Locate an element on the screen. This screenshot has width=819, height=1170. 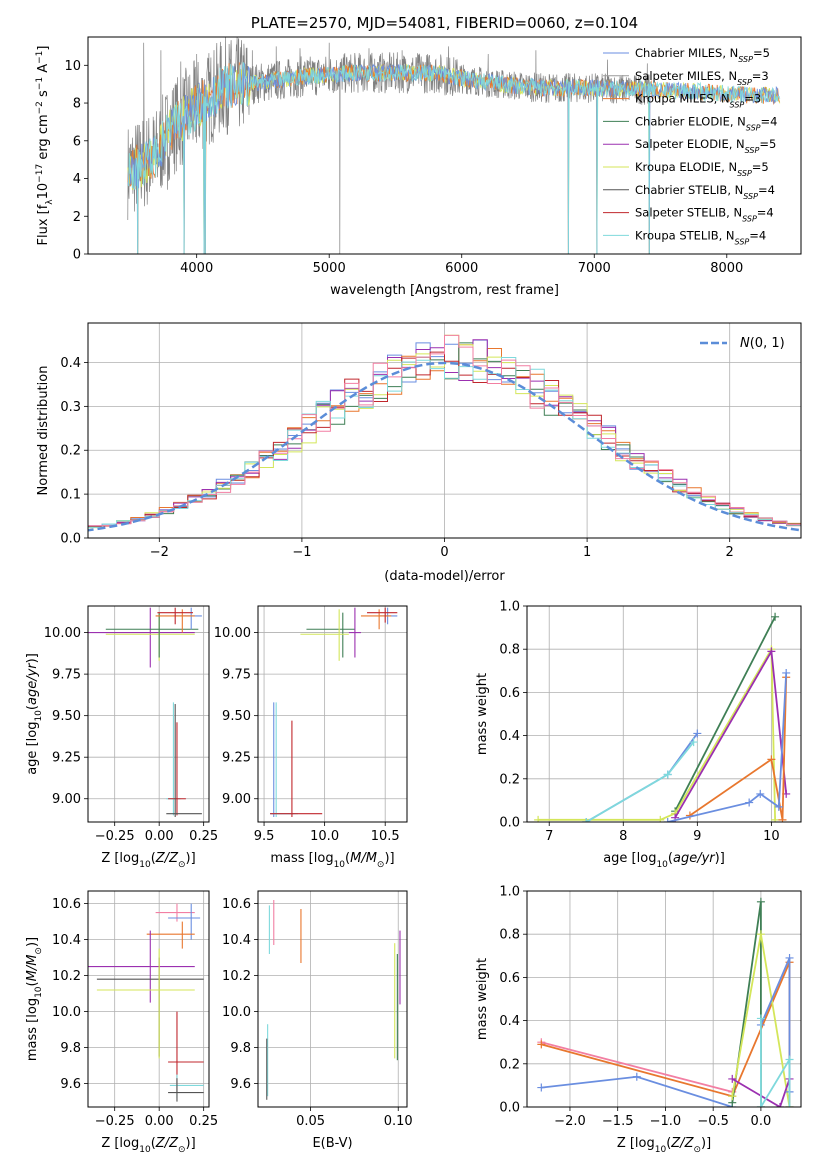
x-tick-label: 7 is located at coordinates (549, 836).